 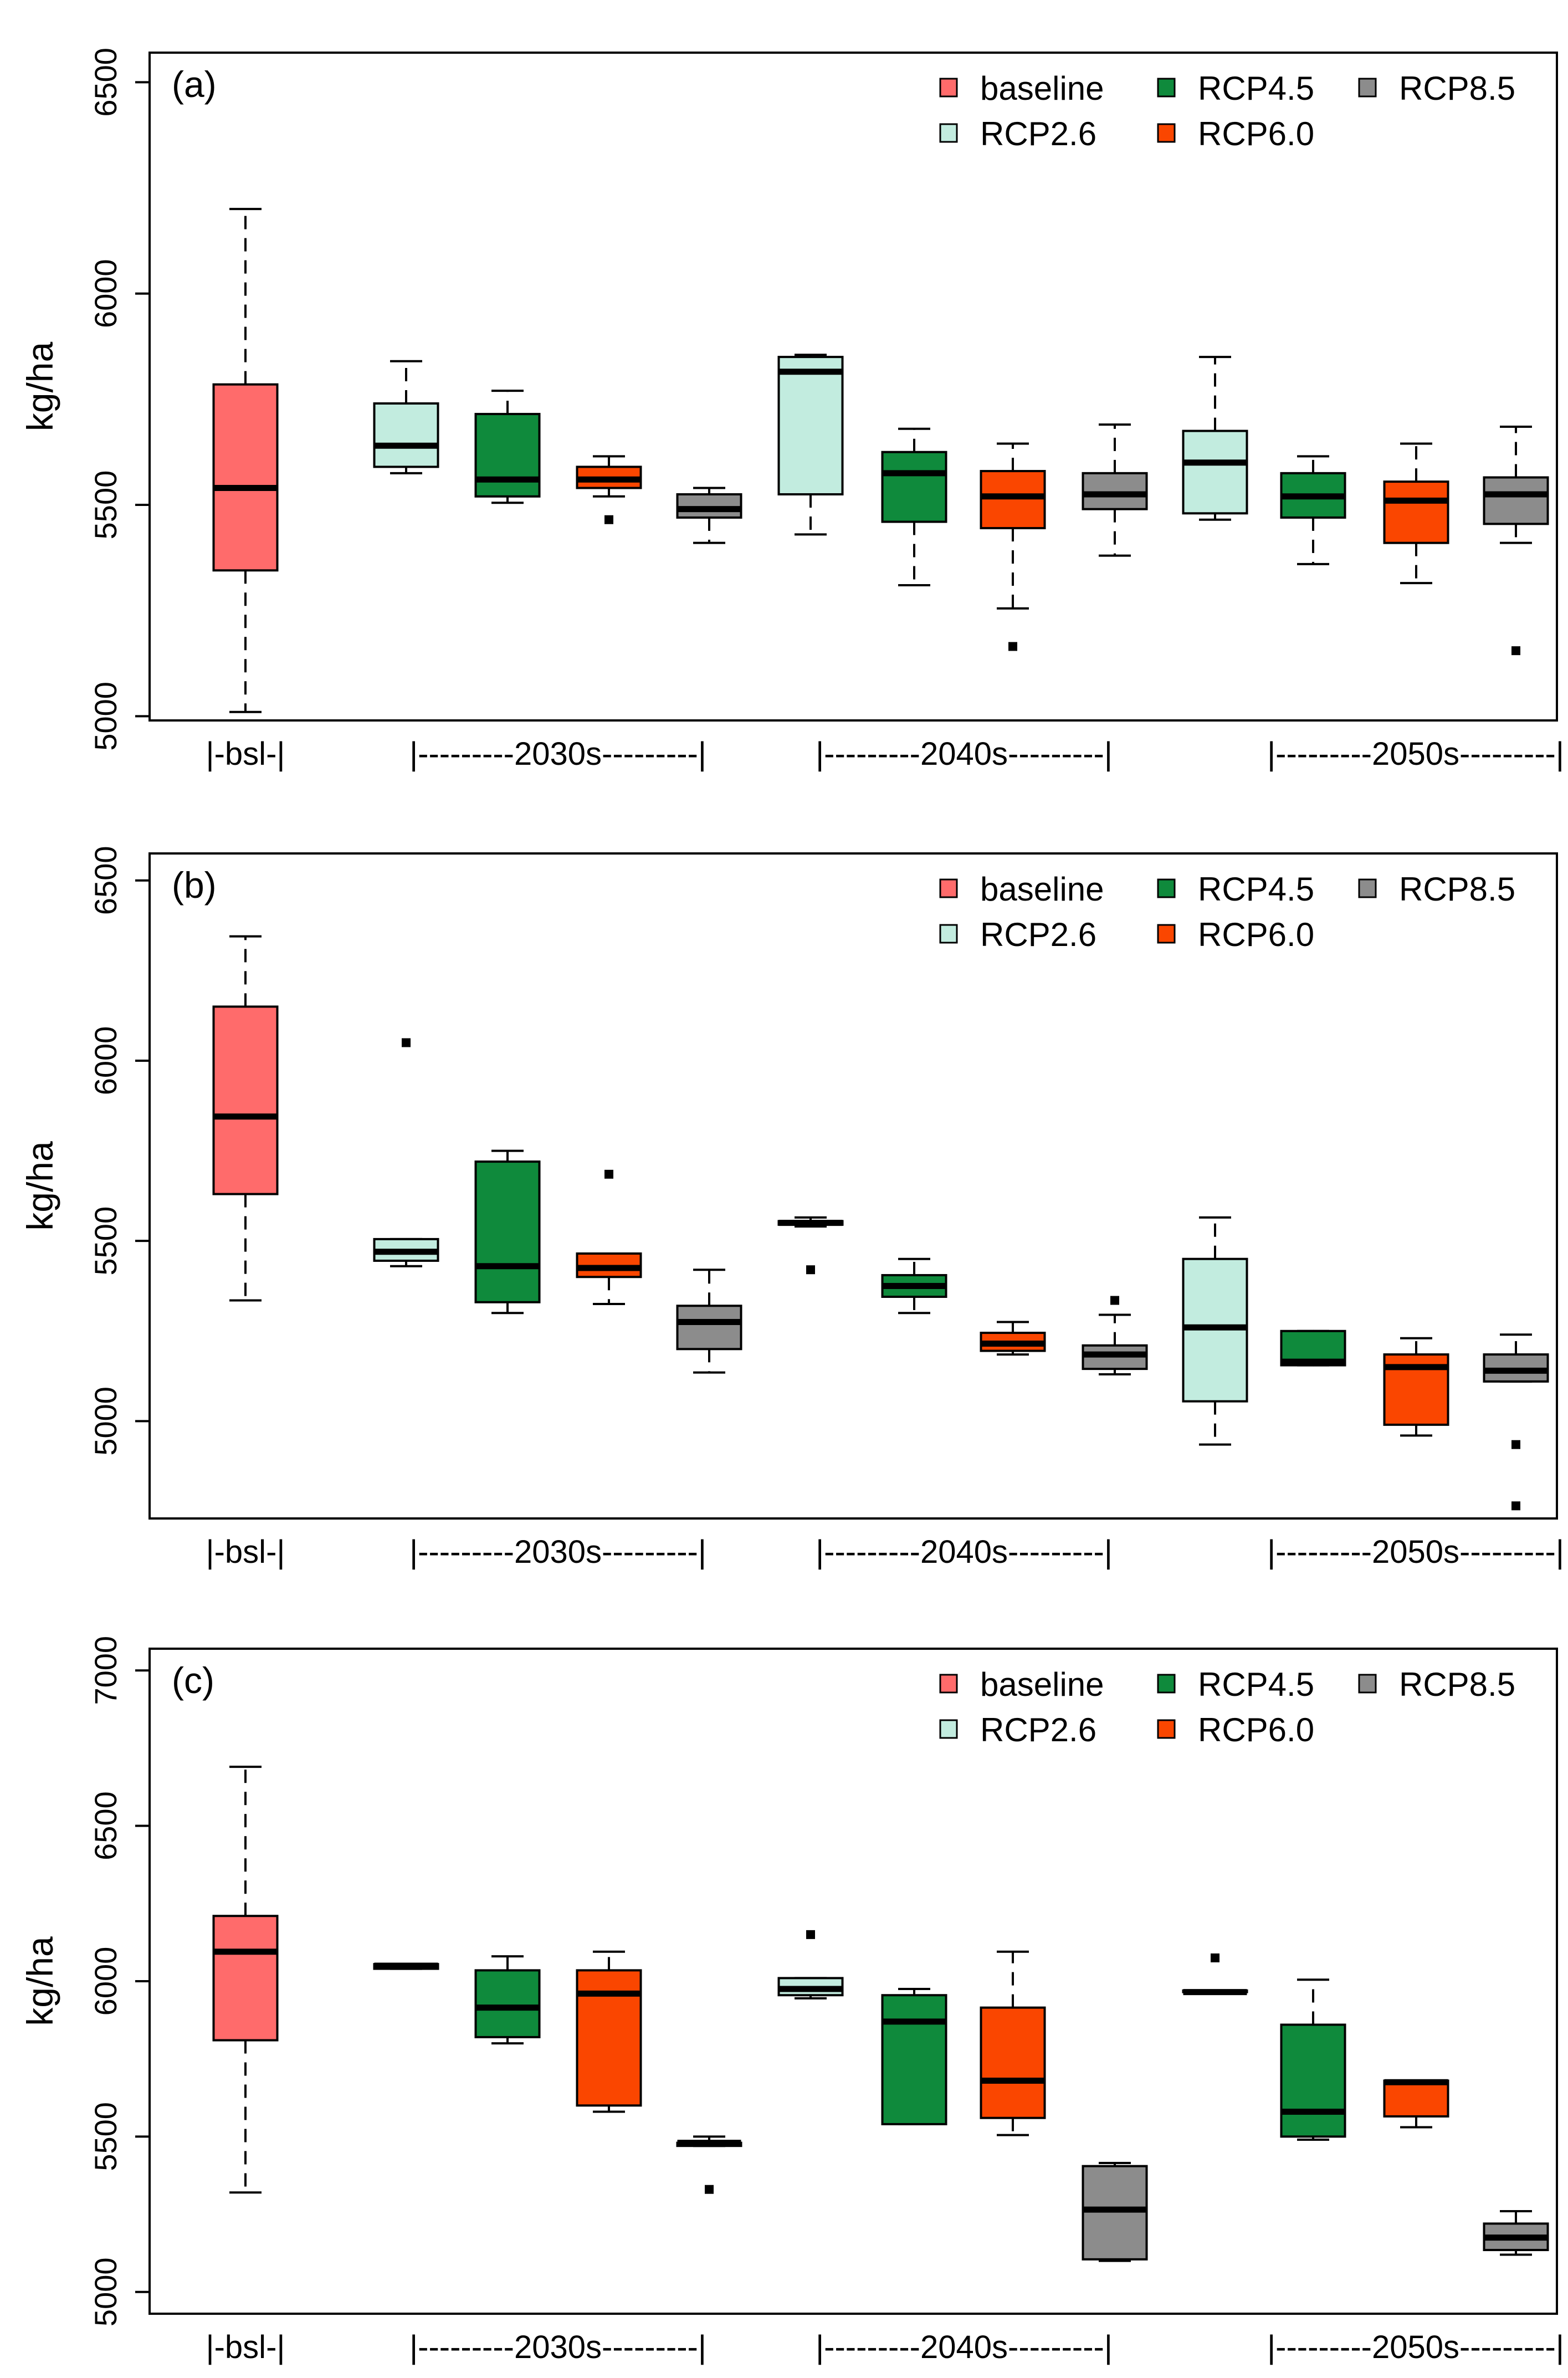 I want to click on panel-label: (c), so click(x=193, y=1681).